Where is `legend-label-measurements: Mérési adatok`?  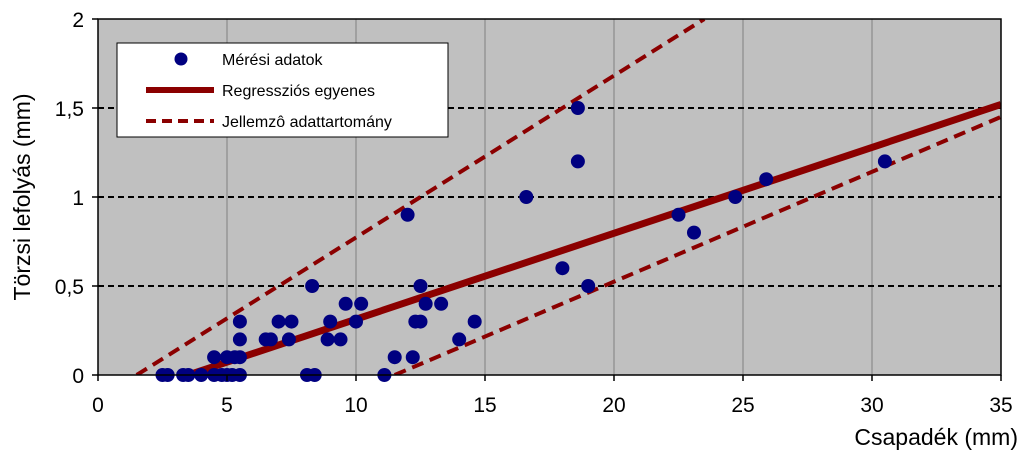
legend-label-measurements: Mérési adatok is located at coordinates (272, 60).